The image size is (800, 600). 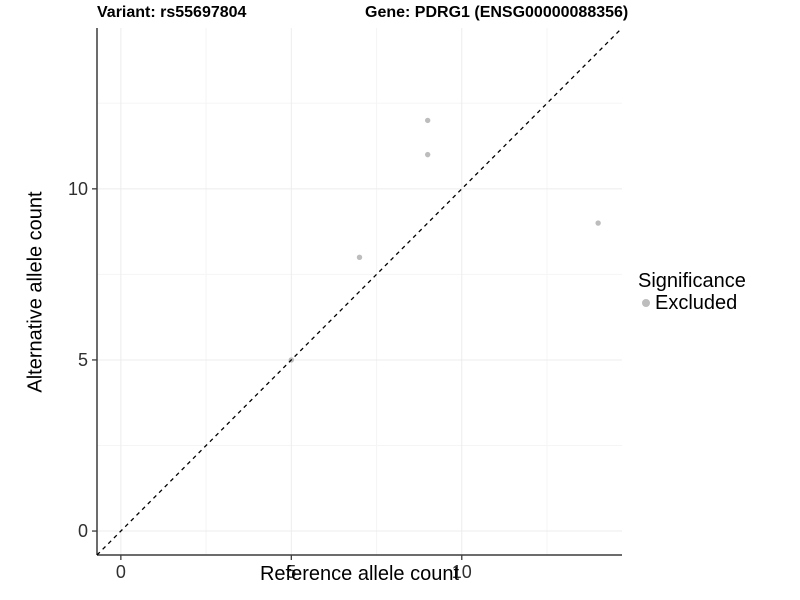 I want to click on legend-title: Significance, so click(x=692, y=281).